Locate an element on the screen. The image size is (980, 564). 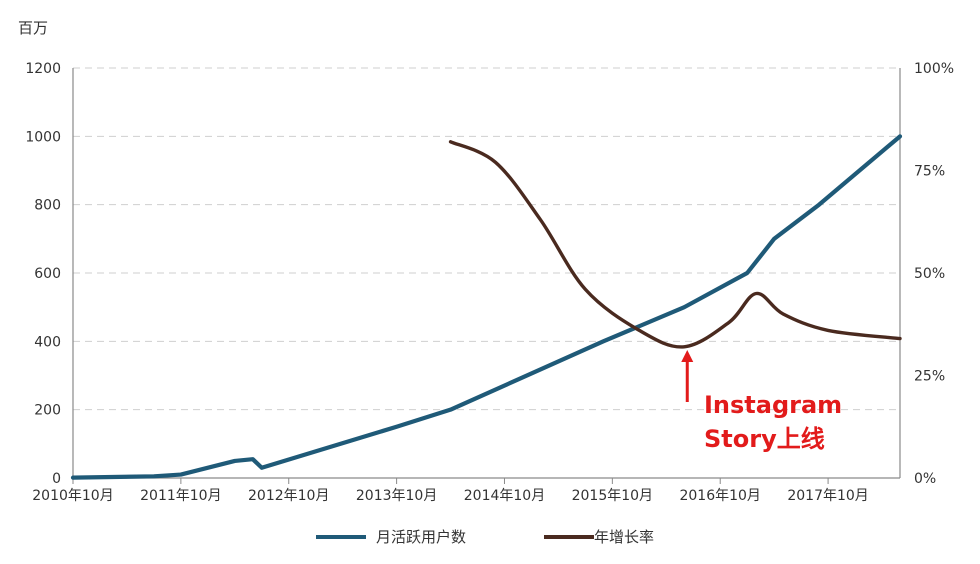
legend-label-0: 月活跃用户数 is located at coordinates (421, 537).